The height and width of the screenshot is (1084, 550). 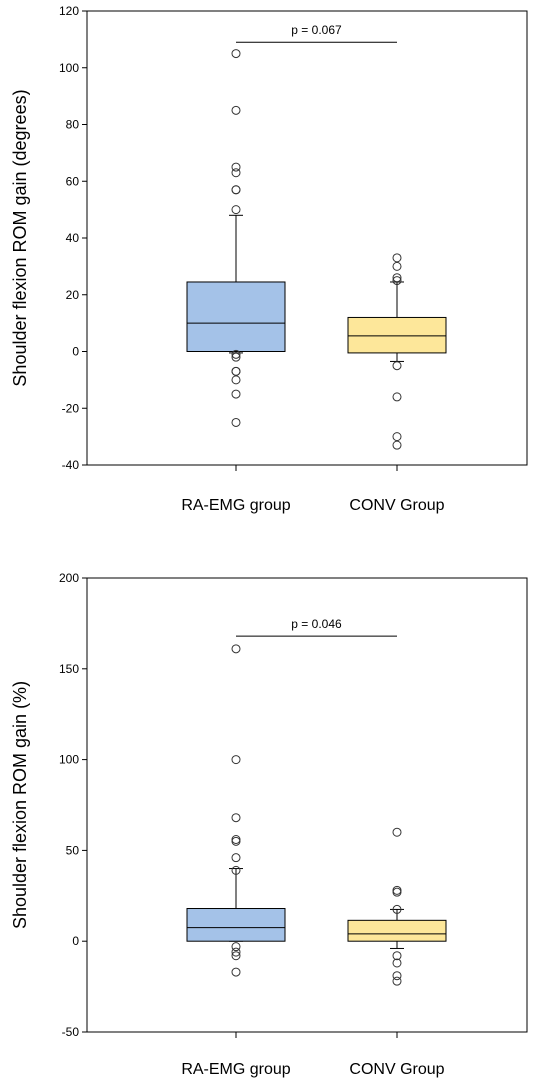 What do you see at coordinates (71, 408) in the screenshot?
I see `chart-1-y-tick-label: -20` at bounding box center [71, 408].